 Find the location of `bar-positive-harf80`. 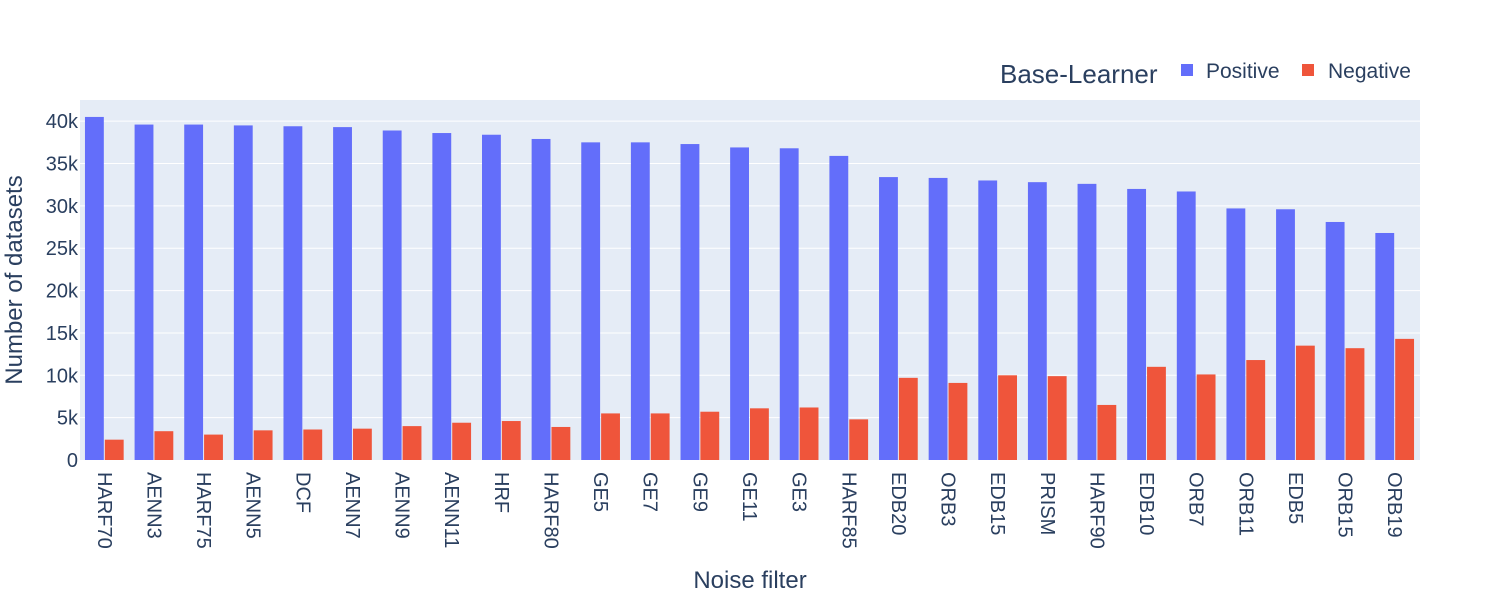

bar-positive-harf80 is located at coordinates (541, 299).